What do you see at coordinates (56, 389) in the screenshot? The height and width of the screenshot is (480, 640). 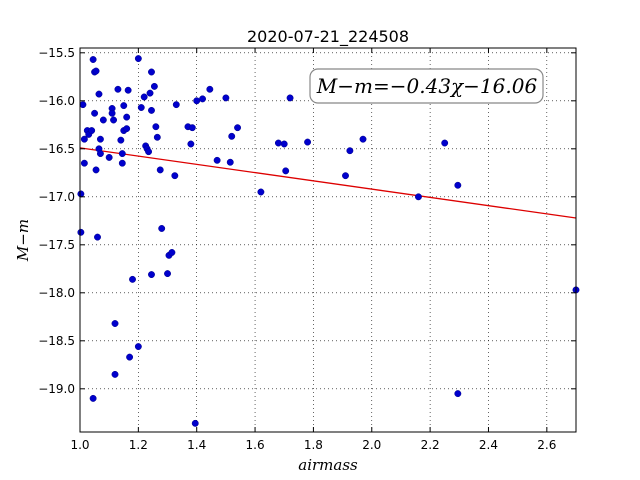 I see `y-tick-label: −19.0` at bounding box center [56, 389].